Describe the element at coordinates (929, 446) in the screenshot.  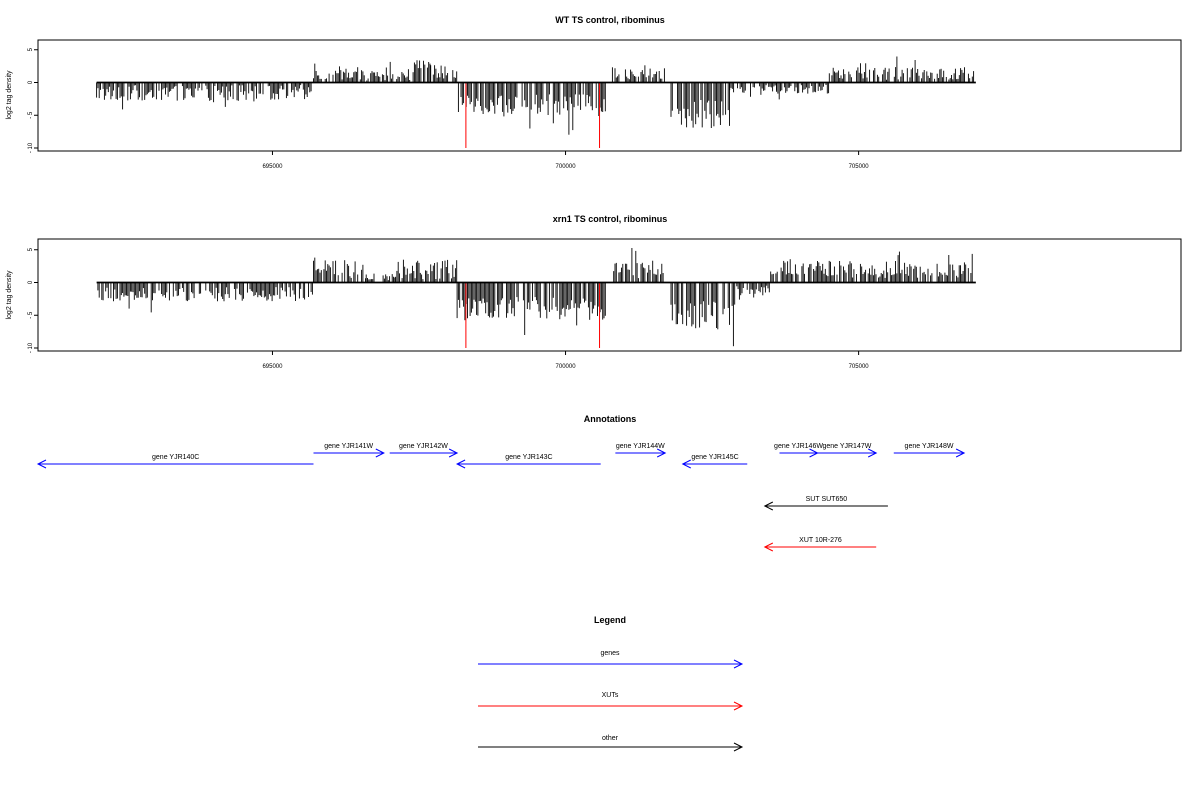
I see `feature-label: gene YJR148W` at that location.